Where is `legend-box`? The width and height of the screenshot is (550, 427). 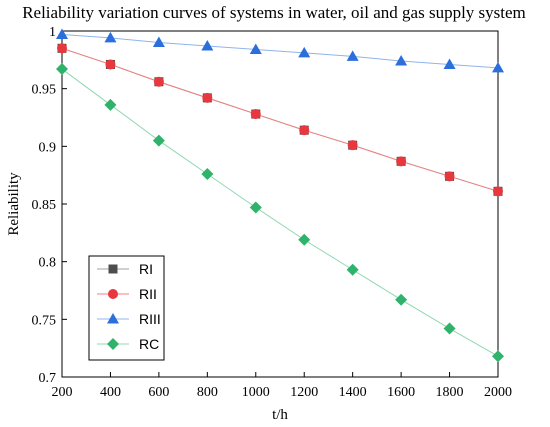
legend-box is located at coordinates (126, 308).